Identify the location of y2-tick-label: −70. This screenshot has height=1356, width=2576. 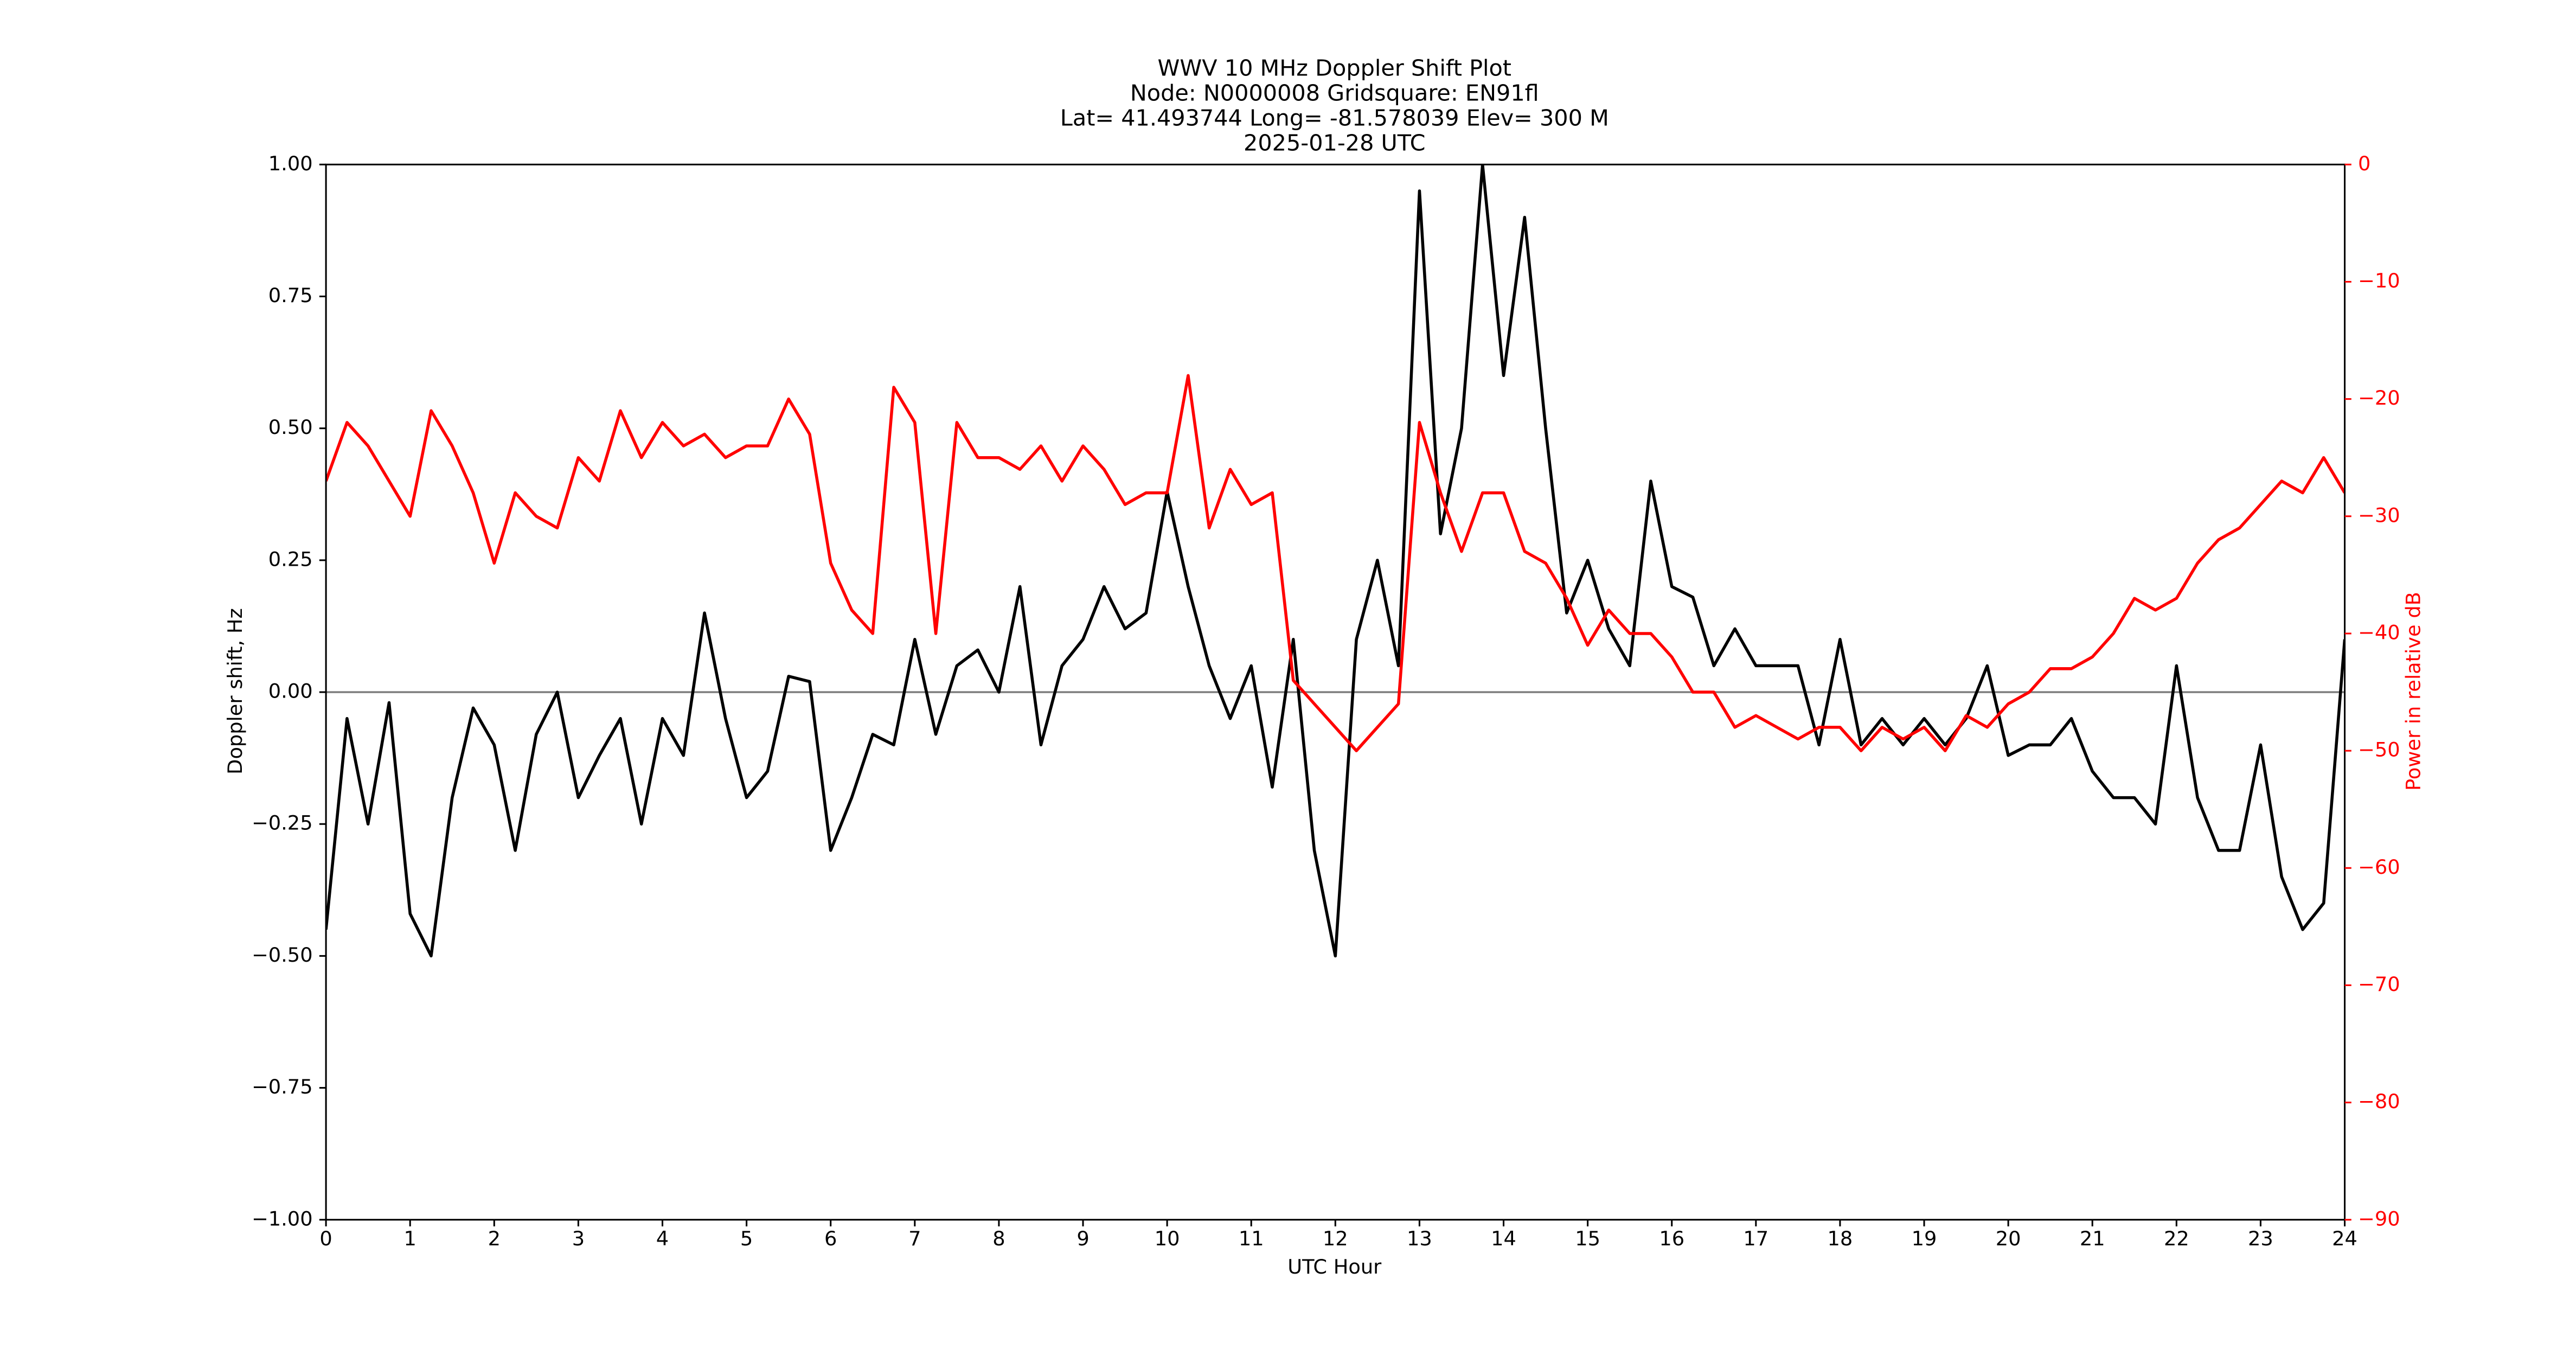
(2379, 984).